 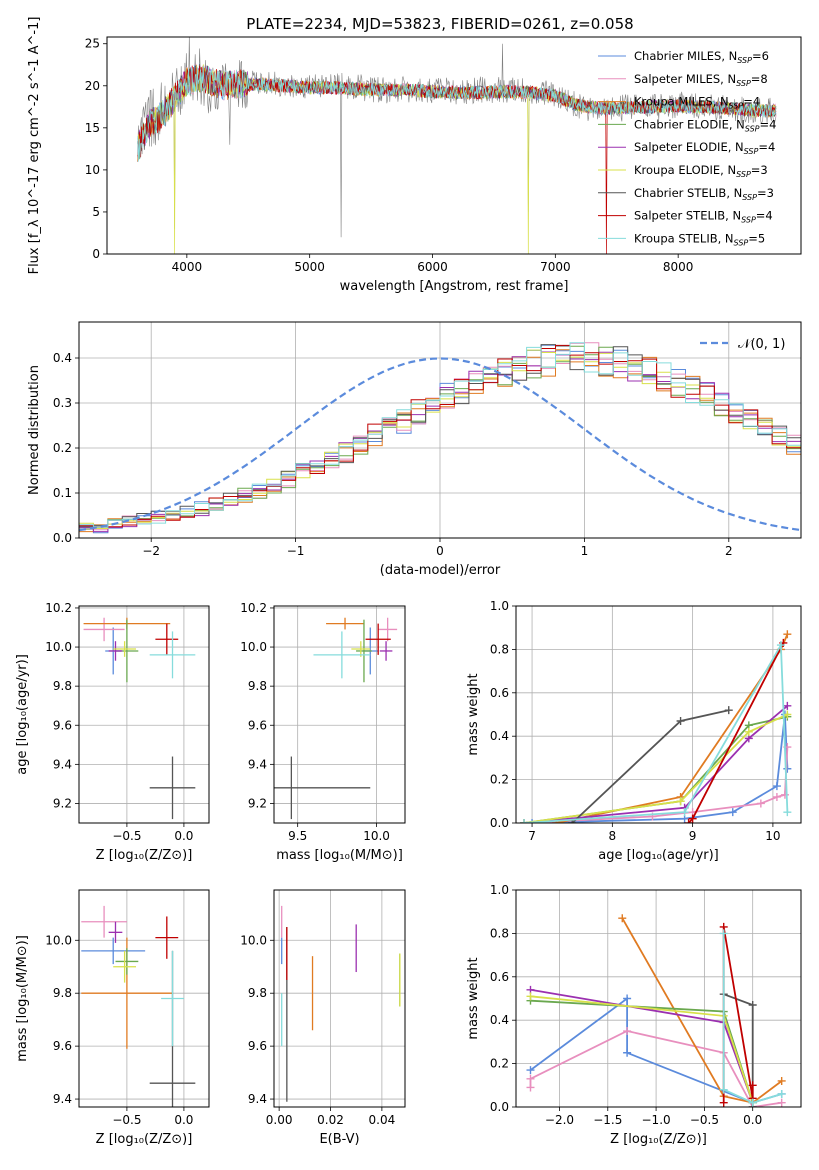 What do you see at coordinates (62, 493) in the screenshot?
I see `y-tick-label: 0.1` at bounding box center [62, 493].